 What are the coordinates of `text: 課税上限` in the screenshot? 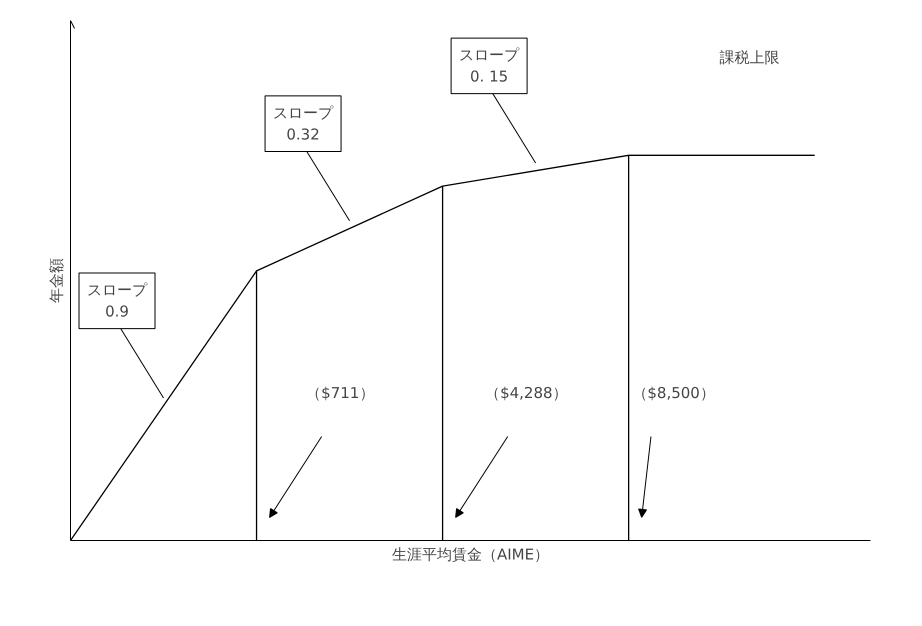 It's located at (750, 57).